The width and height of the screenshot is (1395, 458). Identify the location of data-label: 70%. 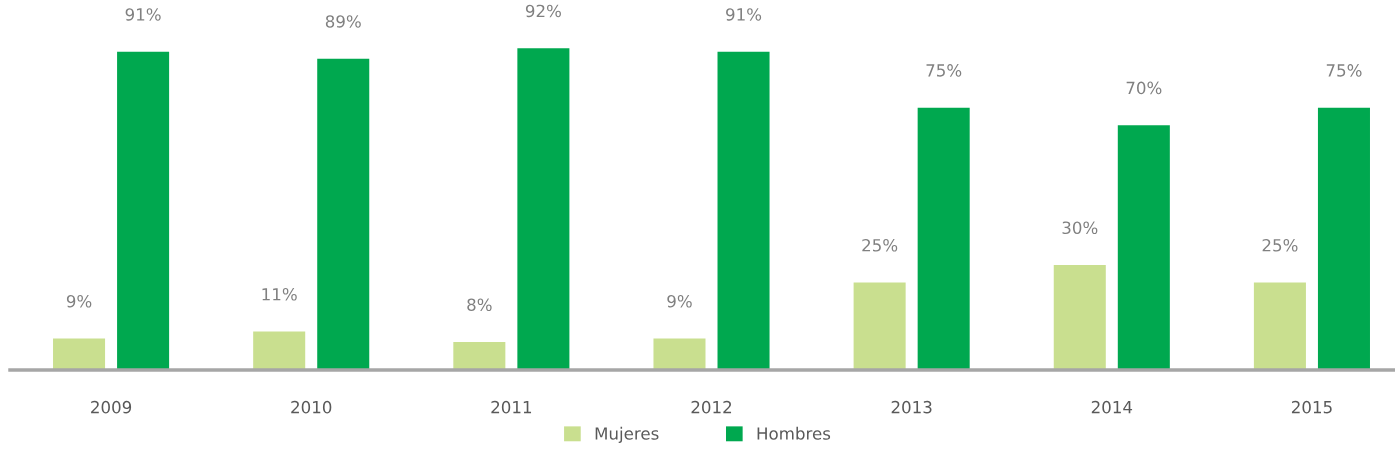
(1144, 88).